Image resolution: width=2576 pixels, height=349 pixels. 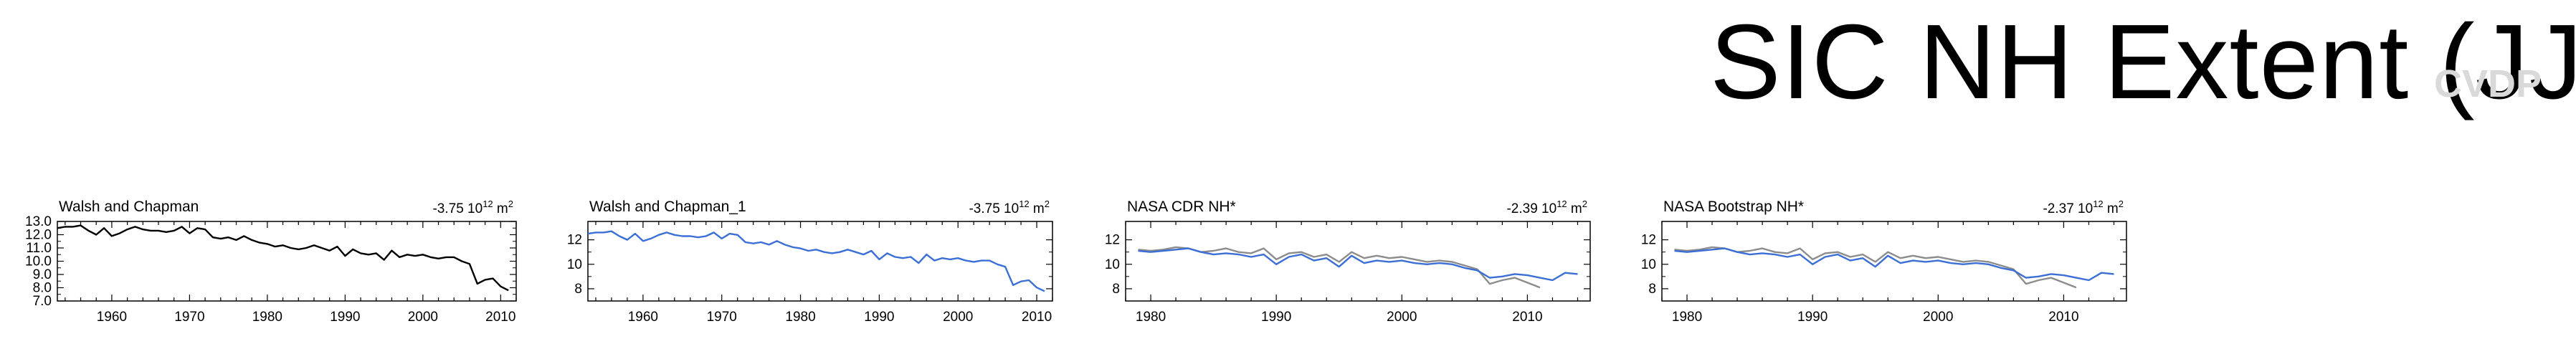 I want to click on trend-label: -2.37 1012 m2, so click(x=2083, y=208).